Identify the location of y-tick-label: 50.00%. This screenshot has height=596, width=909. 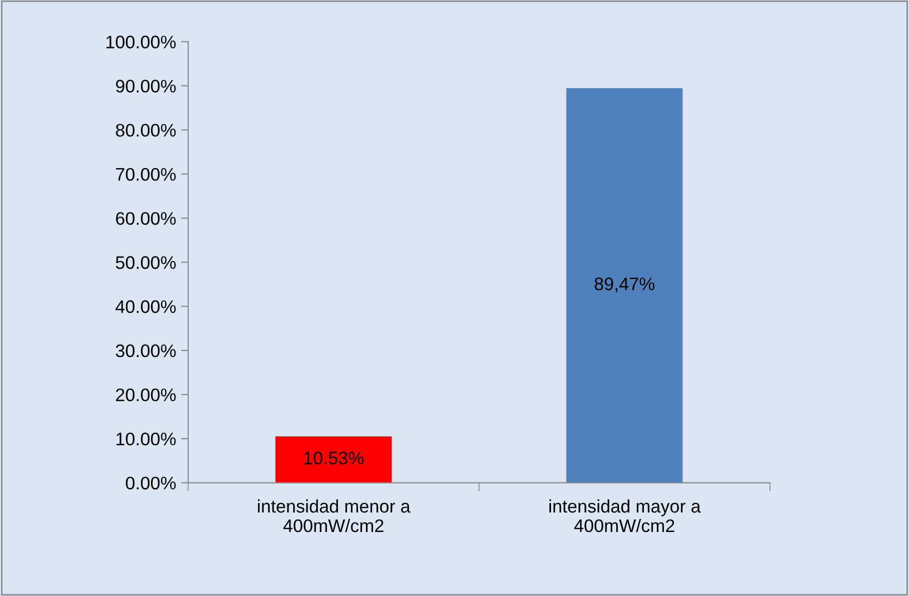
(146, 262).